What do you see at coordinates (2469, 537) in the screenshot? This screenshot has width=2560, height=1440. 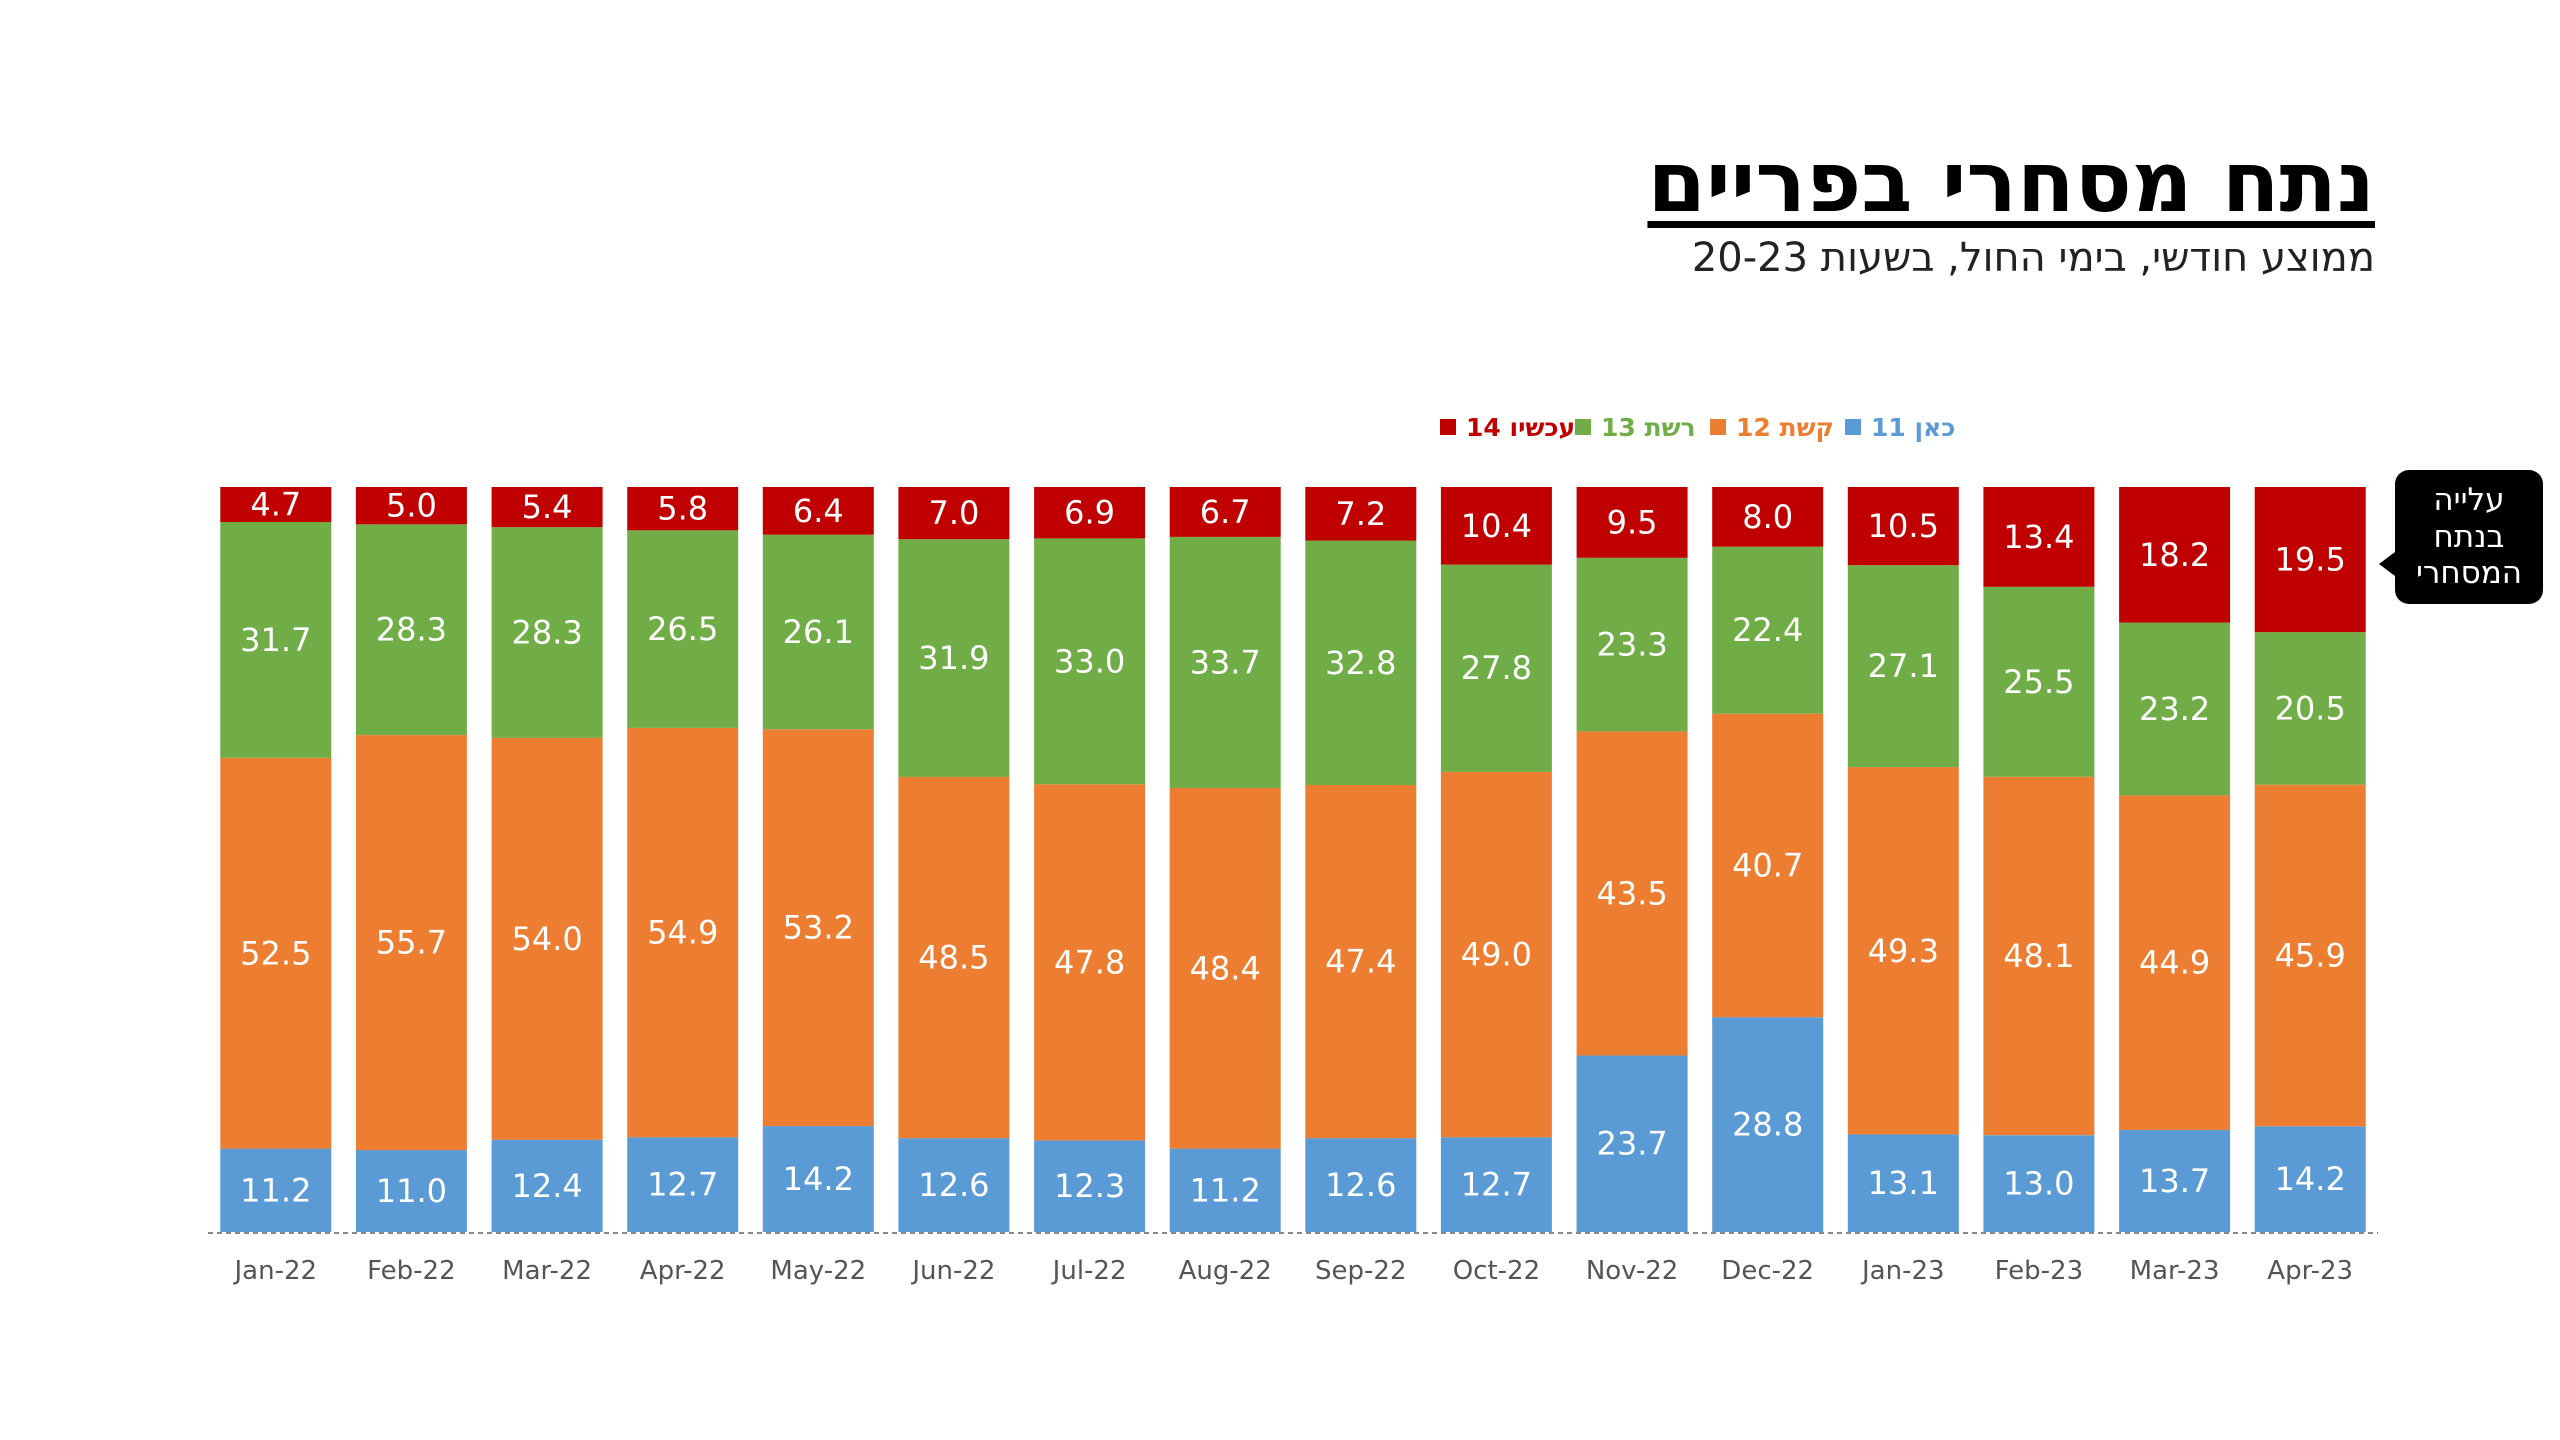 I see `callout-box: עלייה בנתח המסחרי` at bounding box center [2469, 537].